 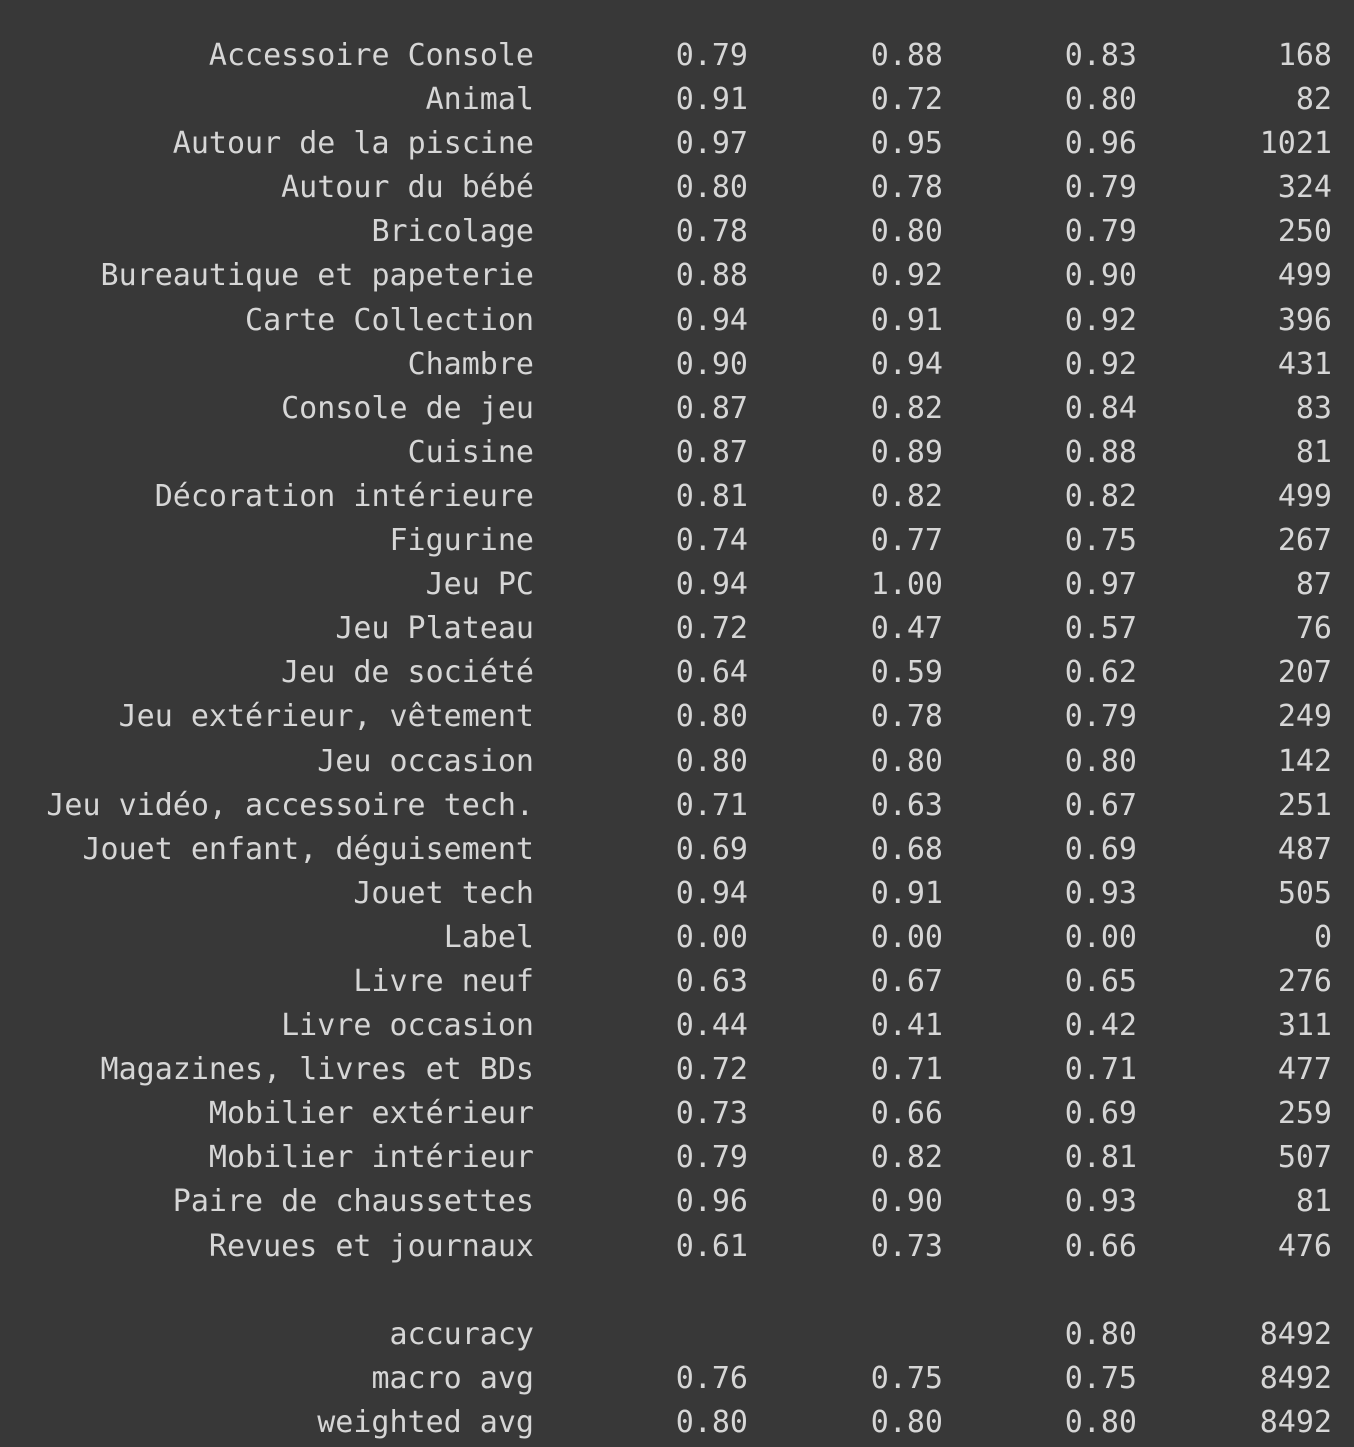 I want to click on f1-score-value: 0.92, so click(x=1100, y=320).